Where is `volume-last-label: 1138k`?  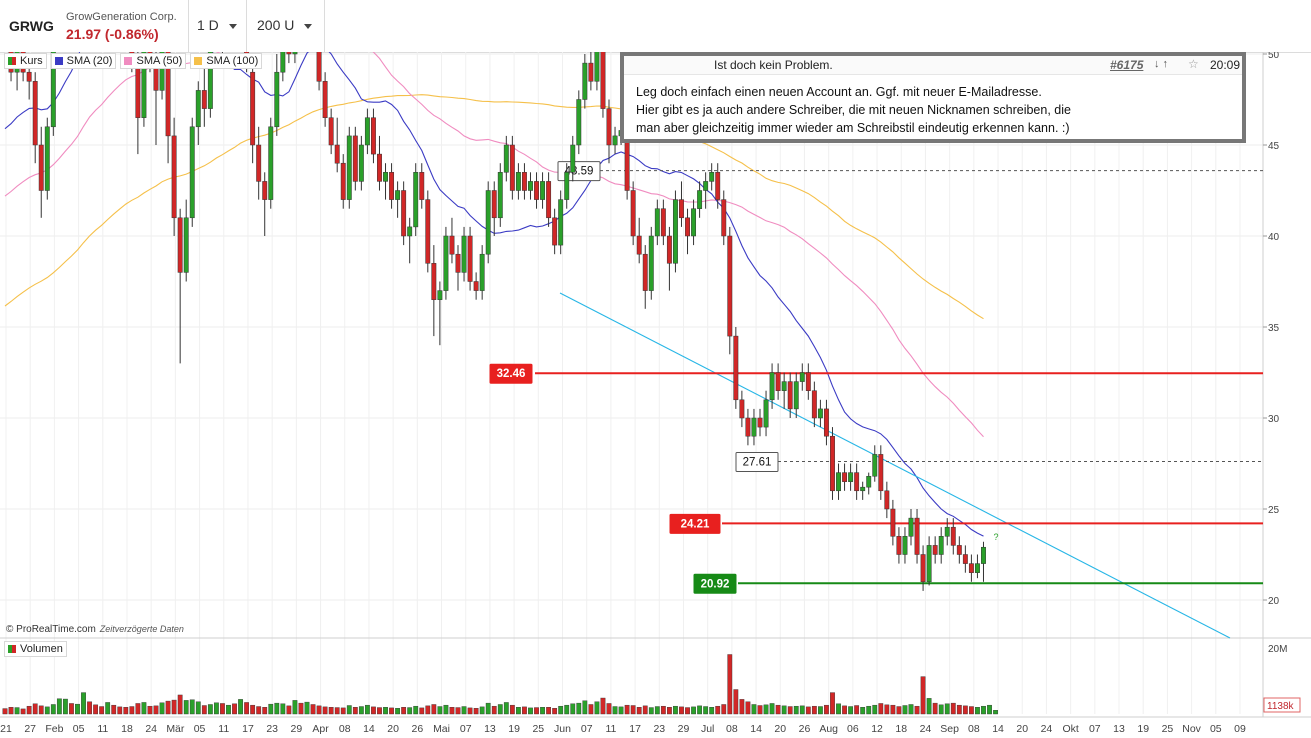
volume-last-label: 1138k is located at coordinates (1281, 706).